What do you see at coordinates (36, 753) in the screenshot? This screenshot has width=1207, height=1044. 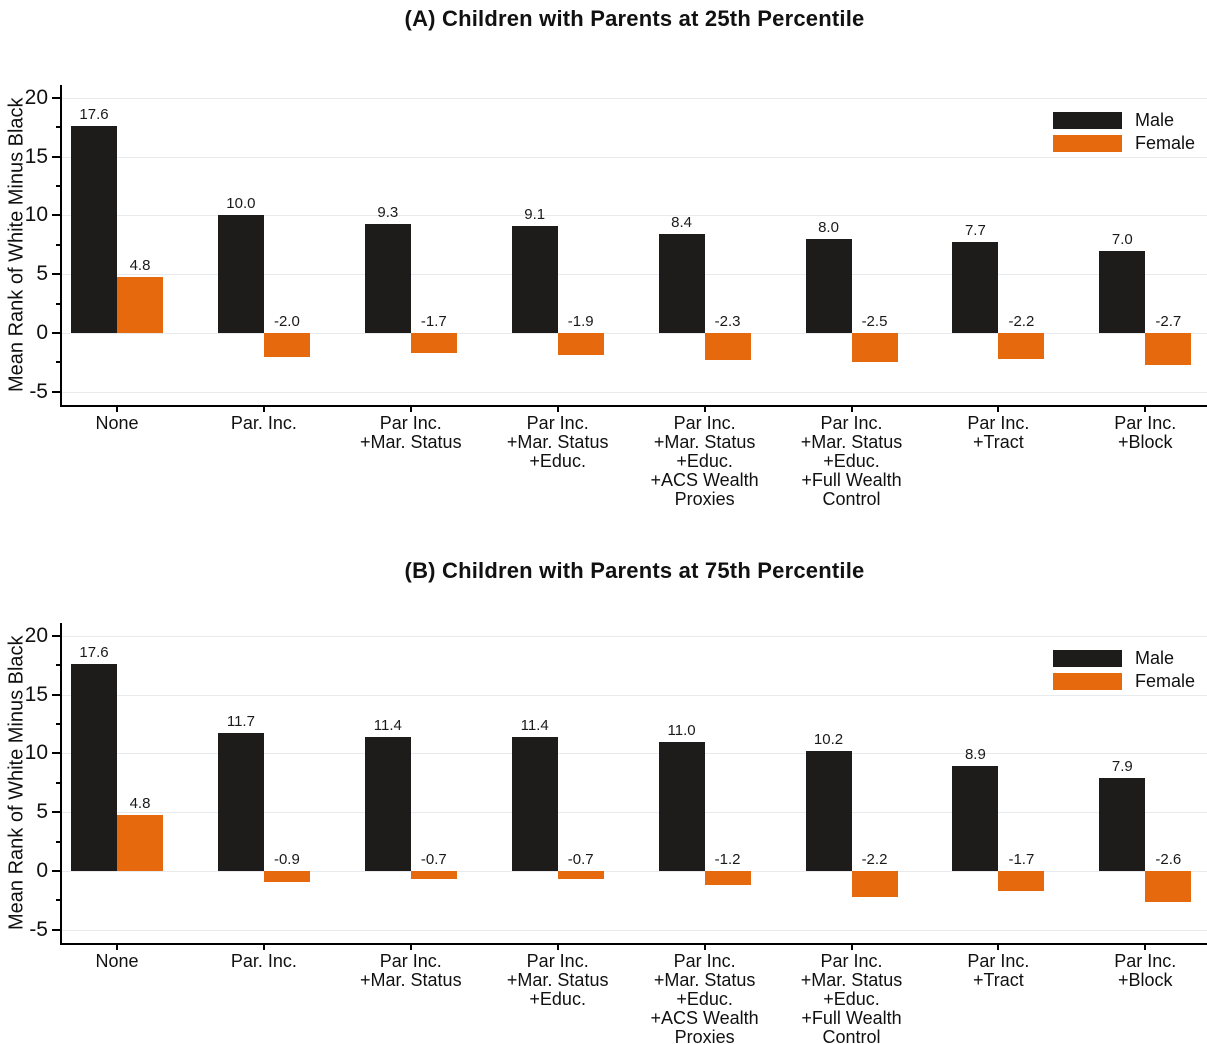 I see `y-tick-label: 10` at bounding box center [36, 753].